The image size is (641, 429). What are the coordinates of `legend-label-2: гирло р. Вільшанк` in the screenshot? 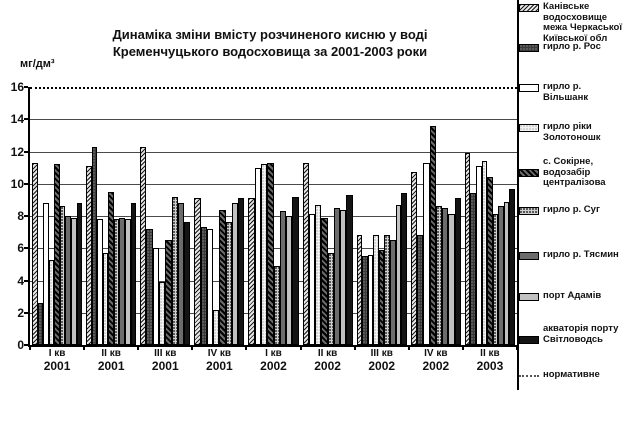 It's located at (566, 92).